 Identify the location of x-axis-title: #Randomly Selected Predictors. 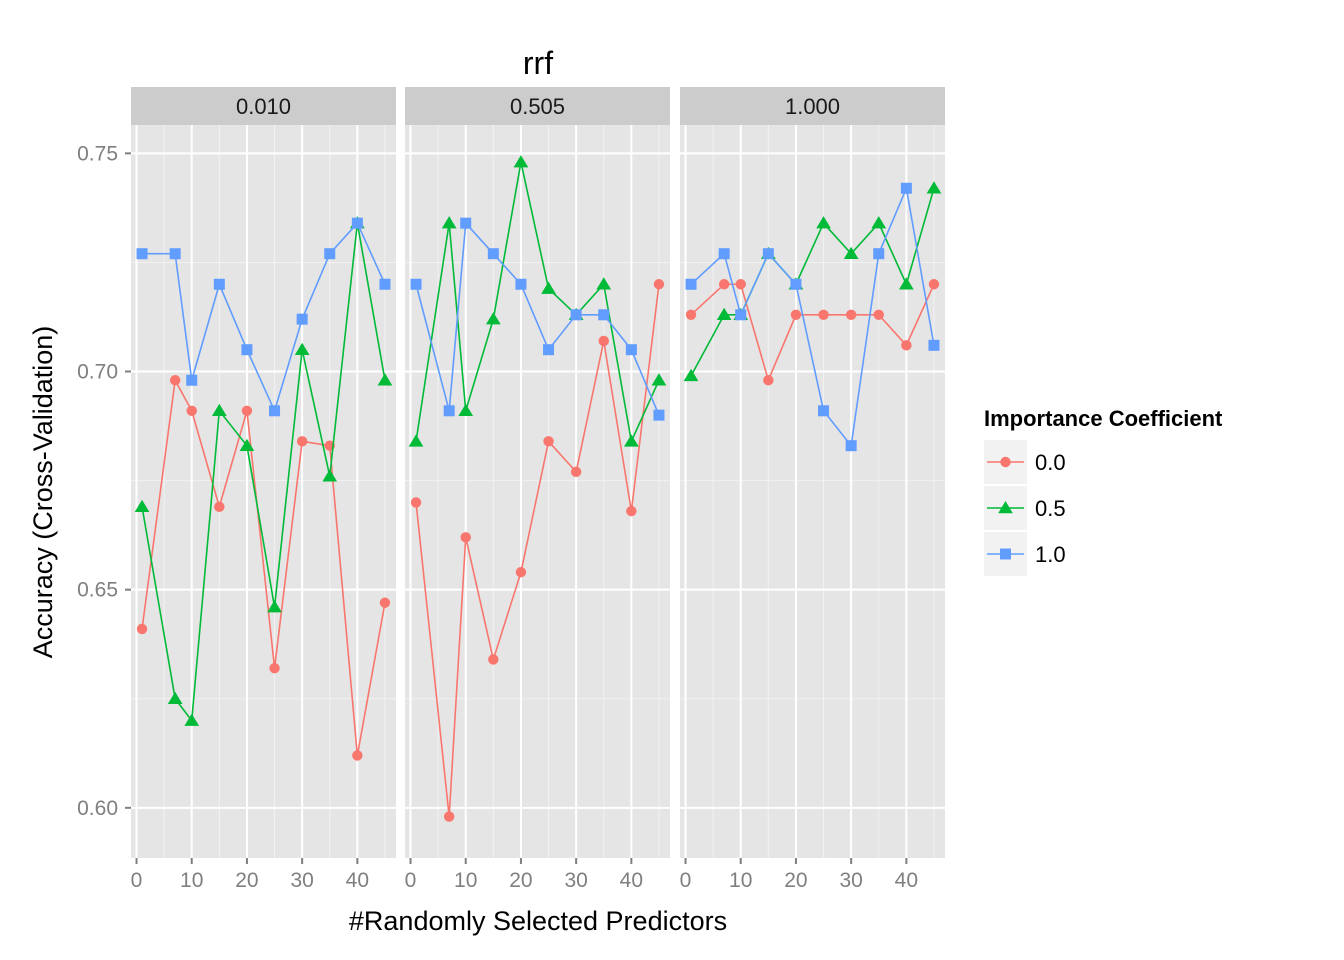
(538, 921).